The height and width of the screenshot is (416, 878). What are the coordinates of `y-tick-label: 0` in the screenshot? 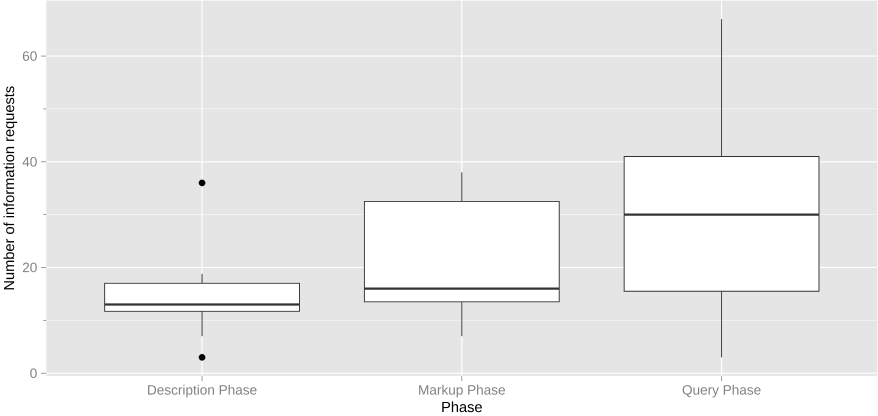 It's located at (33, 373).